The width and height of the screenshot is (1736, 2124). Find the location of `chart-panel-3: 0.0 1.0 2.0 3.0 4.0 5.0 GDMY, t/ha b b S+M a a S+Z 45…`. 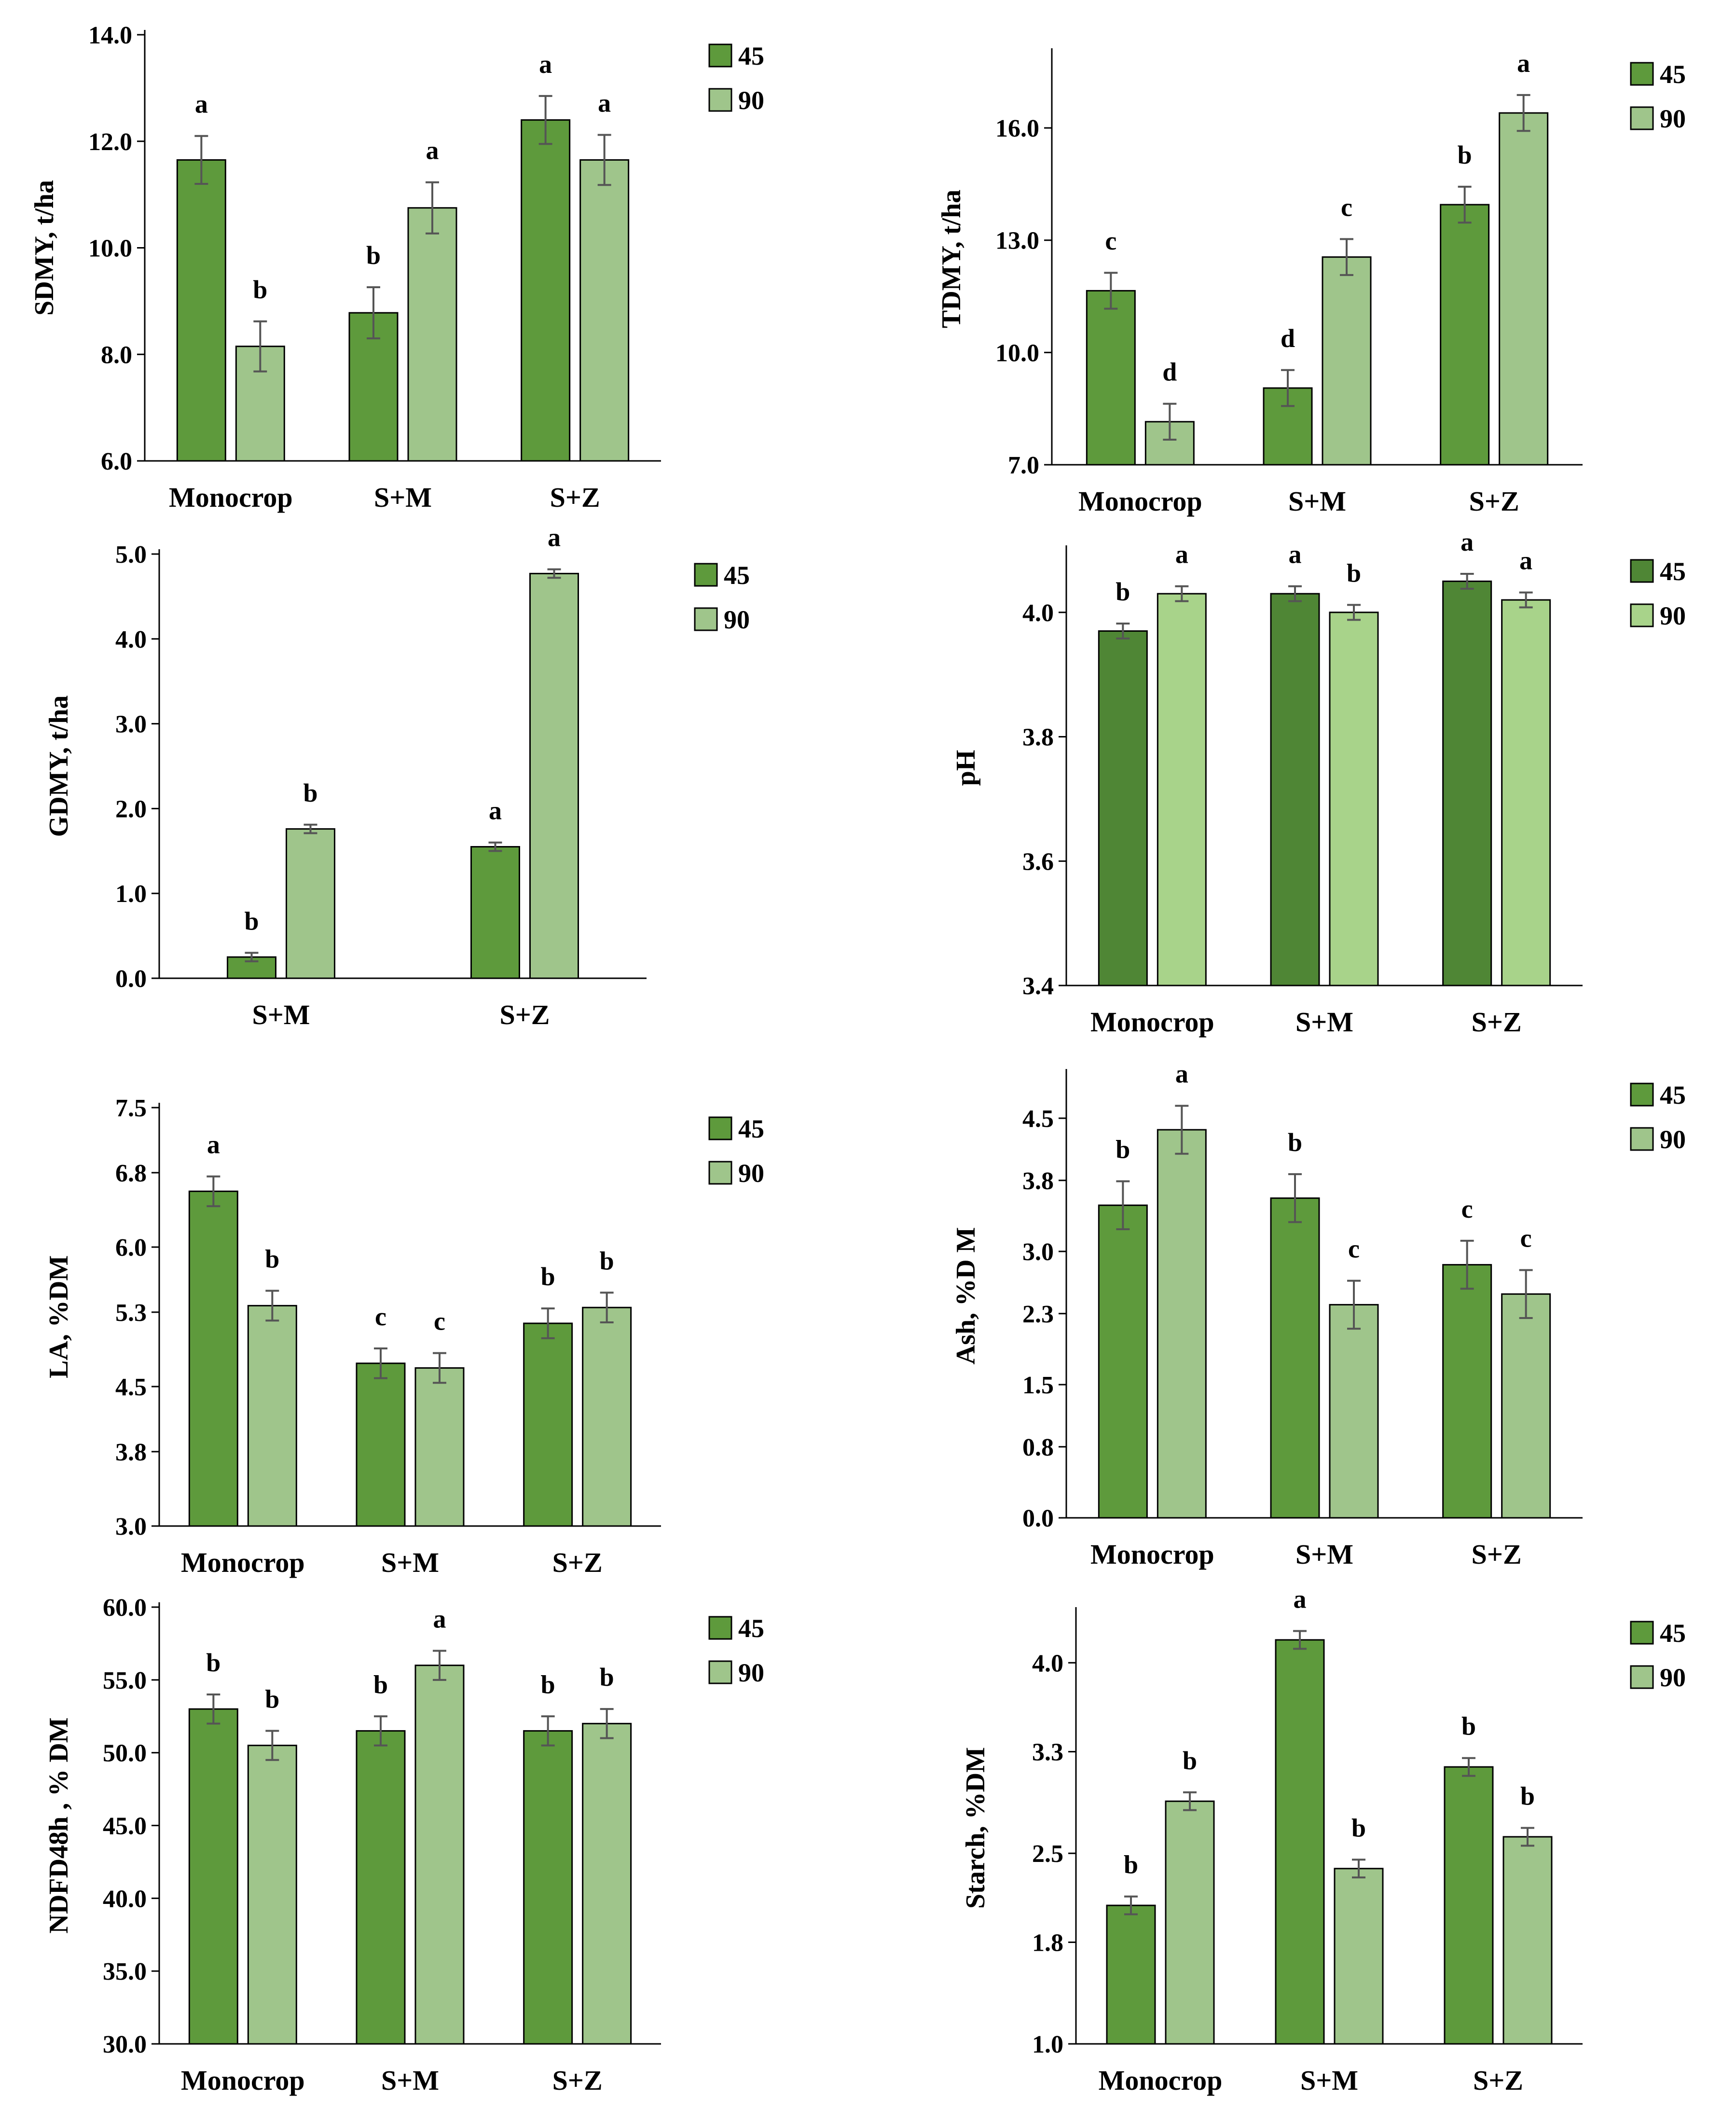

chart-panel-3: 0.0 1.0 2.0 3.0 4.0 5.0 GDMY, t/ha b b S+M a a S+Z 45… is located at coordinates (397, 776).